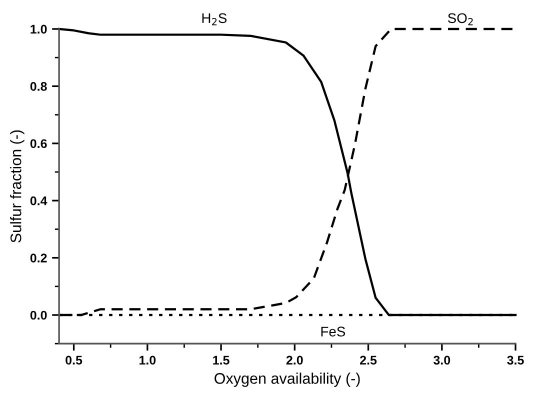 Image resolution: width=537 pixels, height=414 pixels. Describe the element at coordinates (39, 201) in the screenshot. I see `y-tick-label: 0.4` at that location.